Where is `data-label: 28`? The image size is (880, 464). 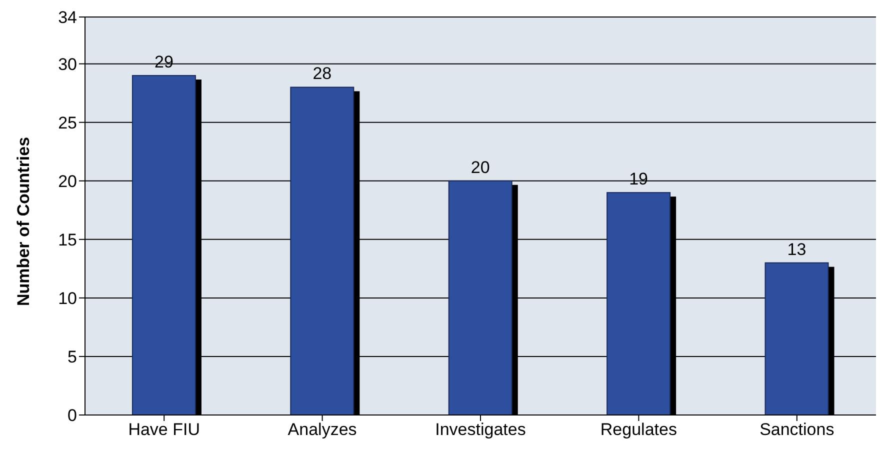 data-label: 28 is located at coordinates (322, 74).